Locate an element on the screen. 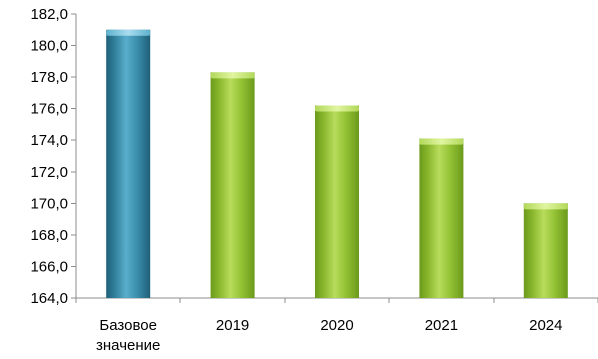  y-tick-label: 168,0 is located at coordinates (49, 235).